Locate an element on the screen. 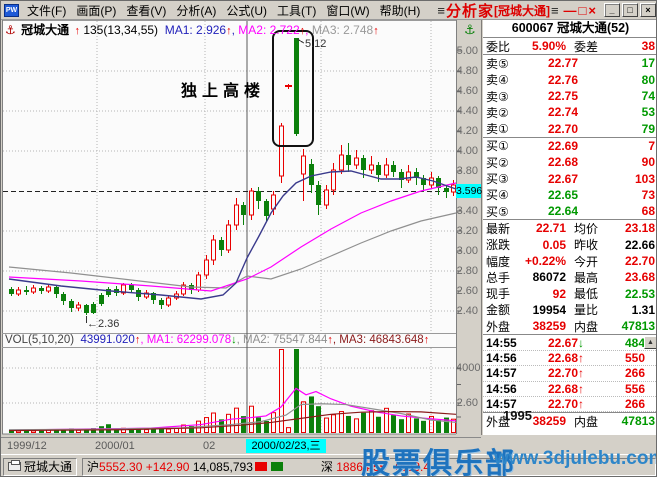  bid-row: 买③ 22.67 103 is located at coordinates (569, 178).